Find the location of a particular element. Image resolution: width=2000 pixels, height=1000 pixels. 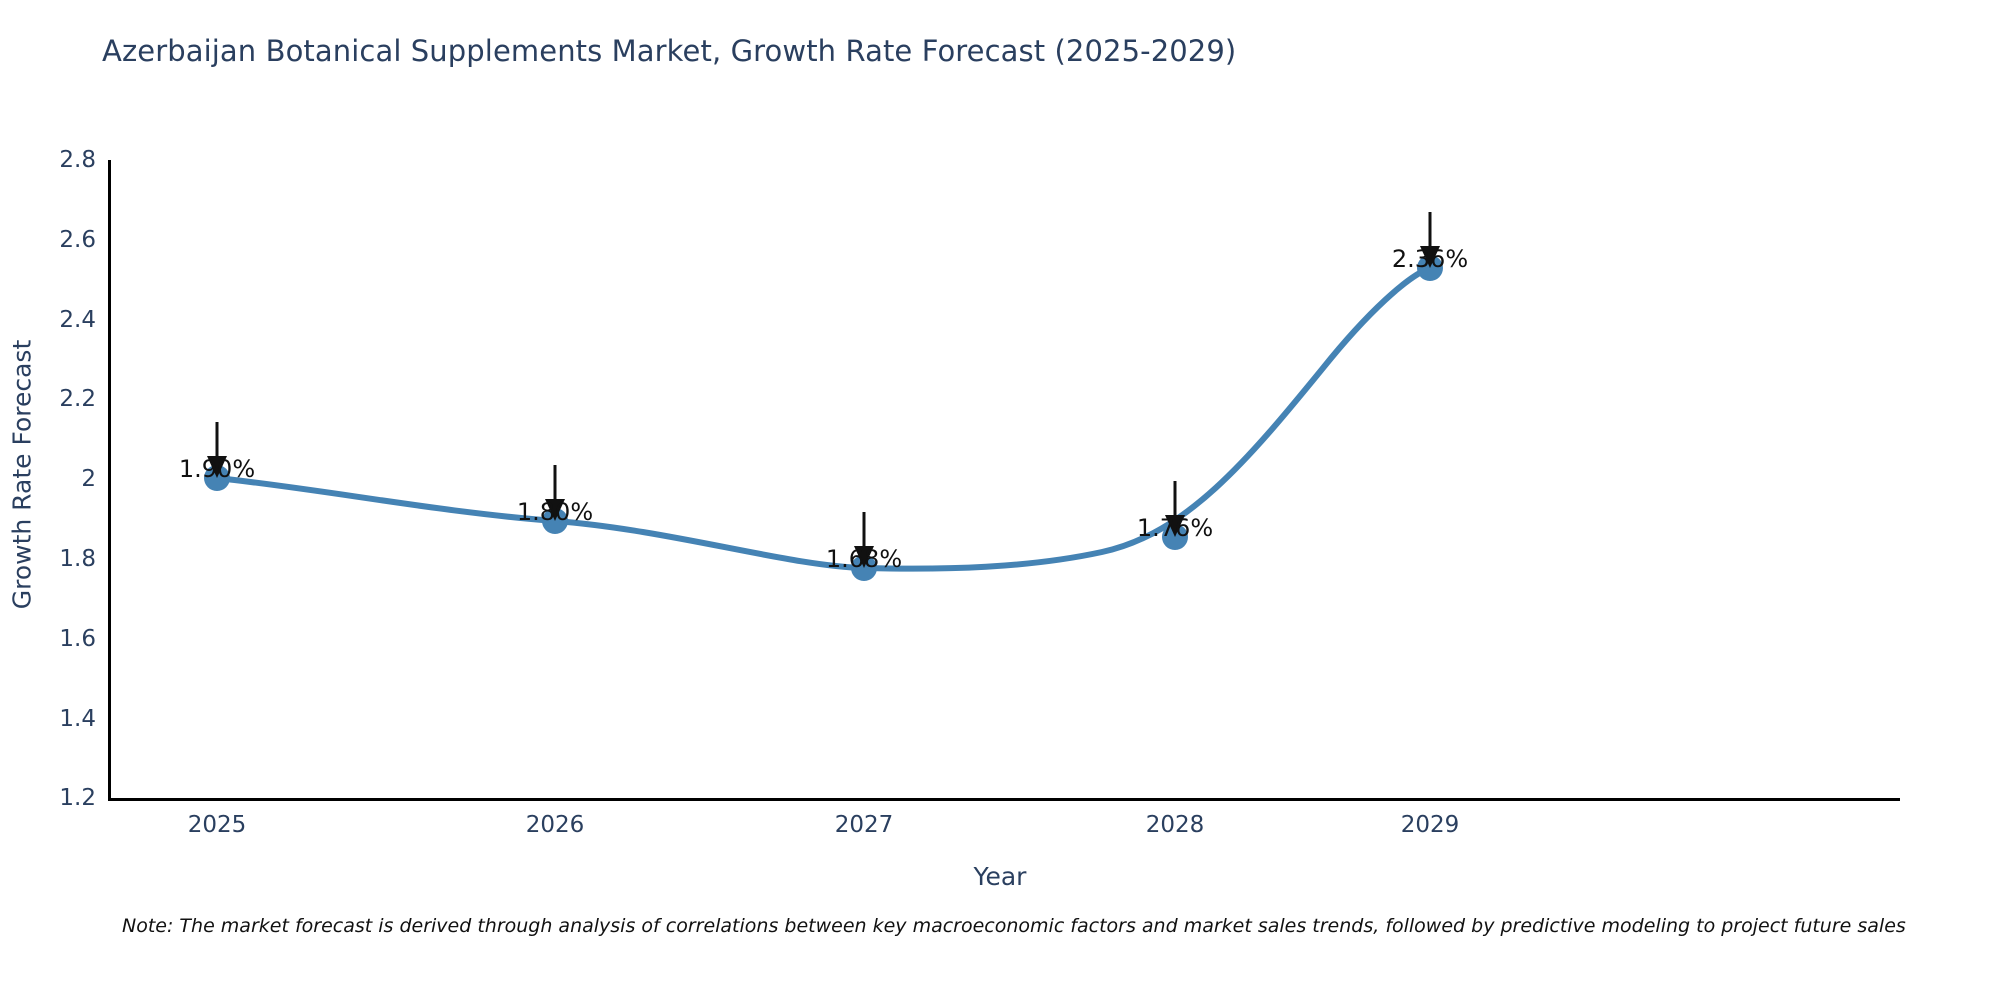

y-tick-label: 2 is located at coordinates (88, 479).